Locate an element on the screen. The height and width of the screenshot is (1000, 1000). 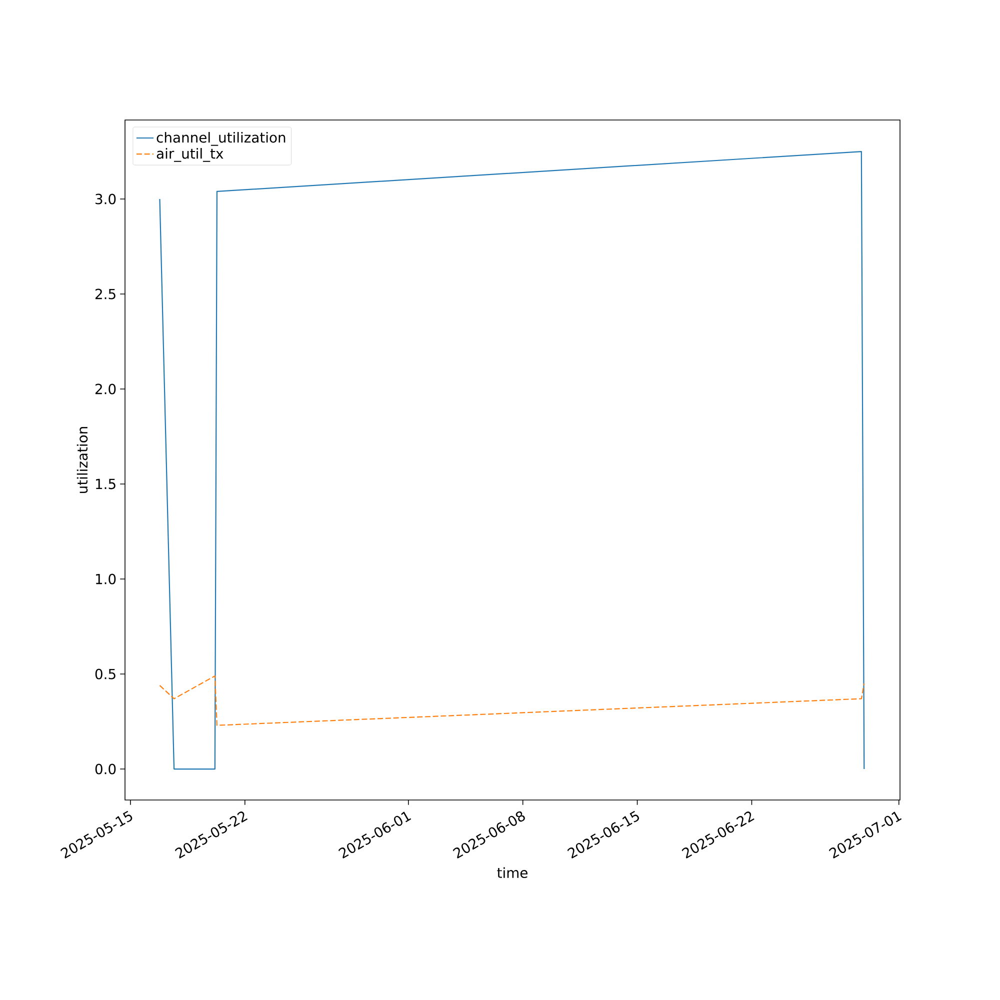
y-tick-label: 3.0 is located at coordinates (106, 199).